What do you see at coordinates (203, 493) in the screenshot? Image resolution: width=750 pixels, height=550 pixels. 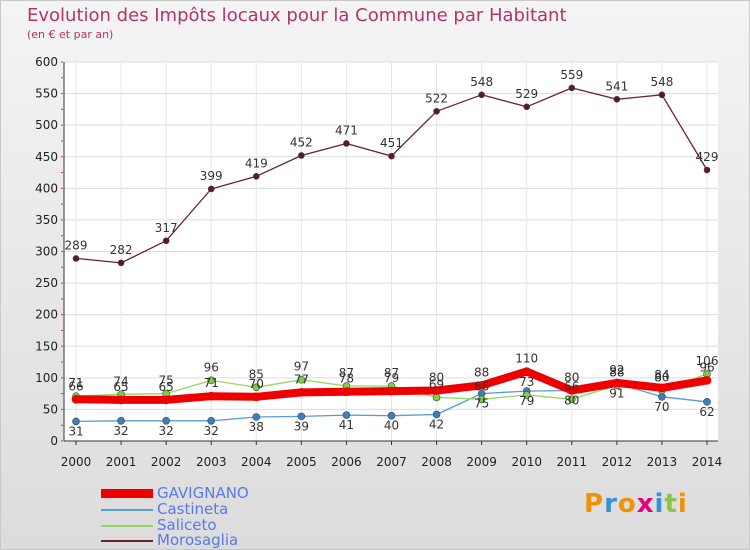 I see `legend-label-gavignano: GAVIGNANO` at bounding box center [203, 493].